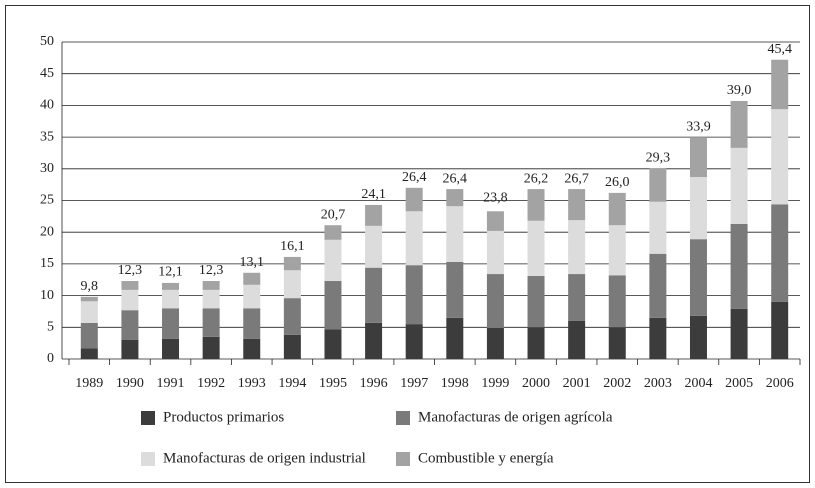 This screenshot has width=815, height=488. Describe the element at coordinates (536, 178) in the screenshot. I see `total-label: 26,2` at that location.